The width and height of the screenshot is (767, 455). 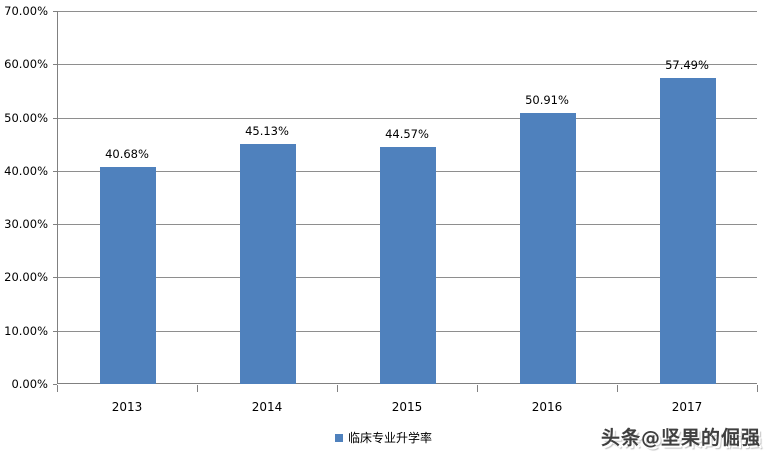 What do you see at coordinates (338, 437) in the screenshot?
I see `legend-marker-icon` at bounding box center [338, 437].